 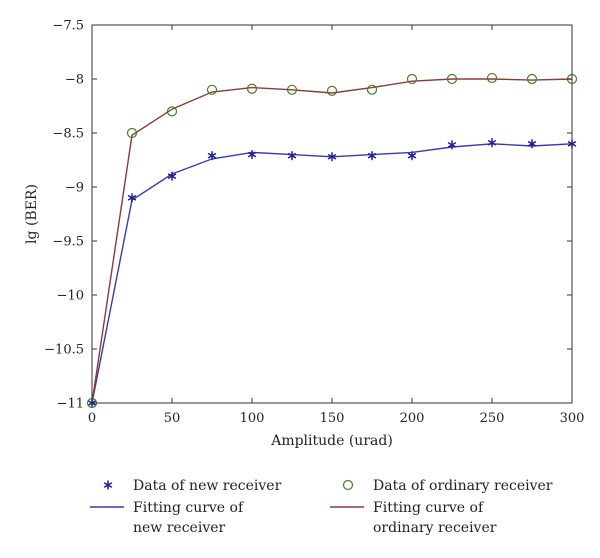 I want to click on legend-entry-1: Data of new receiver, so click(x=192, y=486).